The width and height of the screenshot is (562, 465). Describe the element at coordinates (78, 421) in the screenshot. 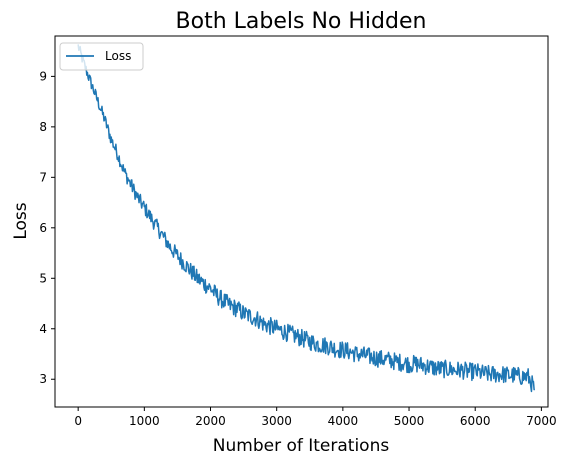

I see `x-tick-label: 0` at that location.